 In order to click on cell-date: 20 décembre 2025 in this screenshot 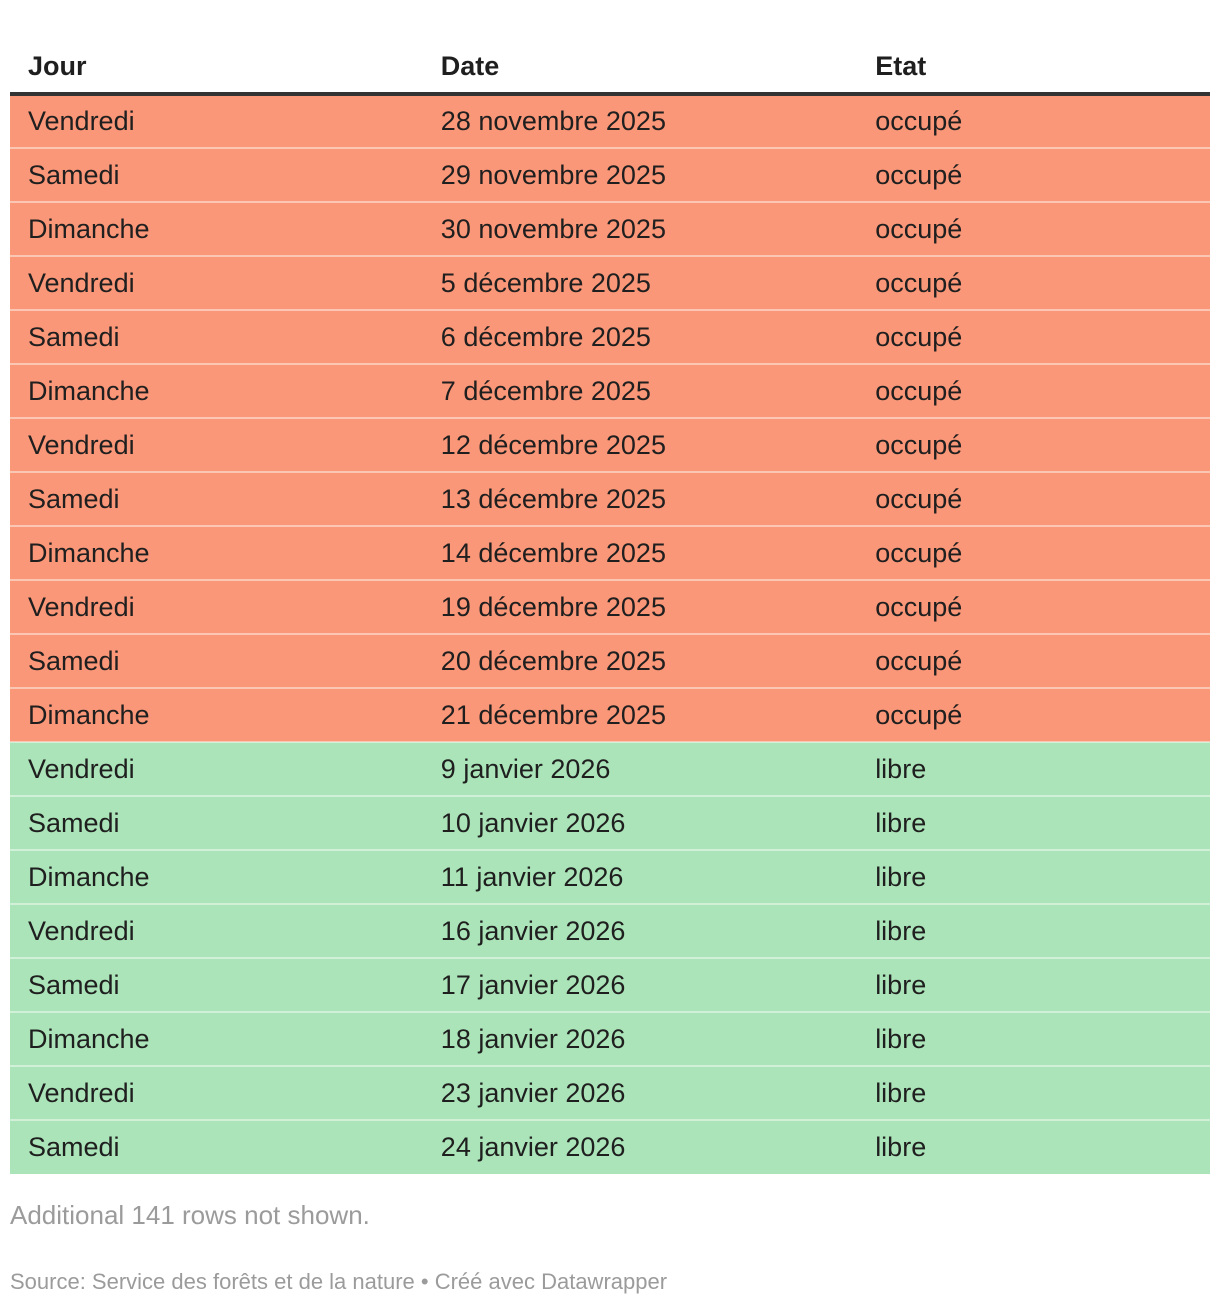, I will do `click(640, 660)`.